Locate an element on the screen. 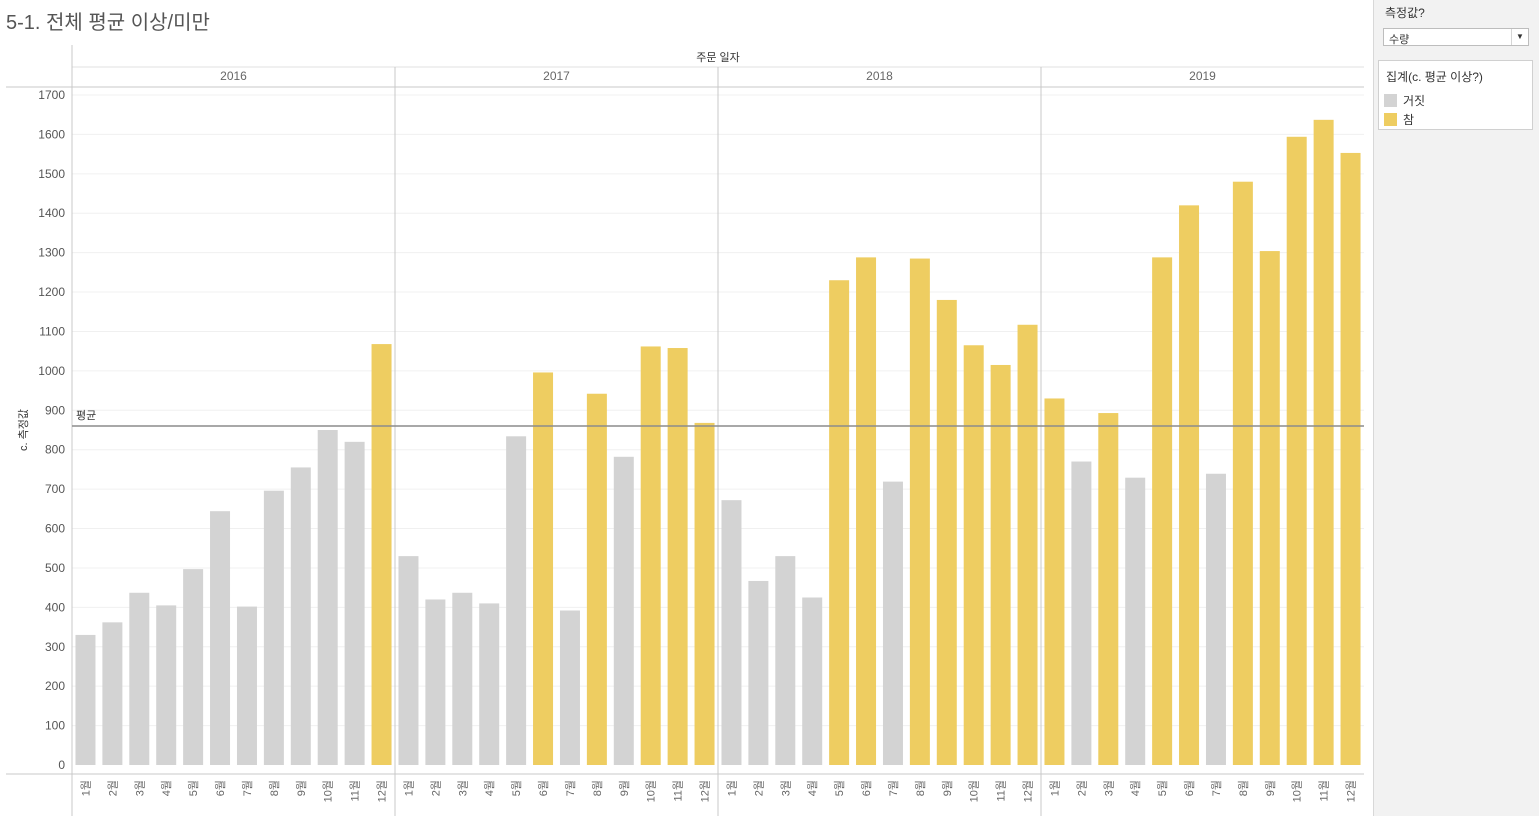 This screenshot has width=1539, height=816. legend-item-true: 참 is located at coordinates (1399, 119).